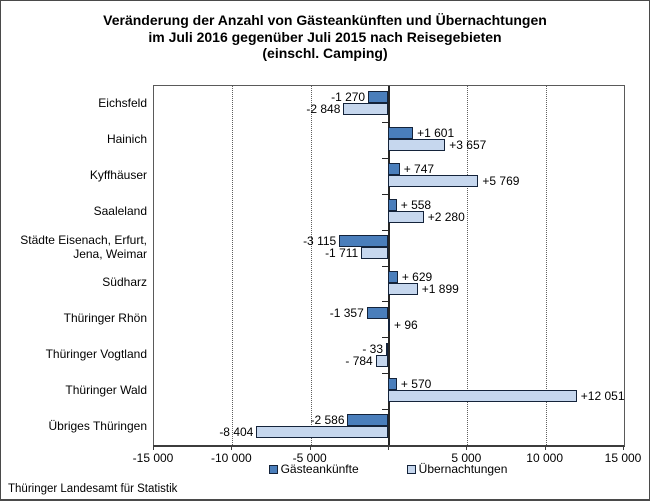  Describe the element at coordinates (93, 489) in the screenshot. I see `source-note: Thüringer Landesamt für Statistik` at that location.